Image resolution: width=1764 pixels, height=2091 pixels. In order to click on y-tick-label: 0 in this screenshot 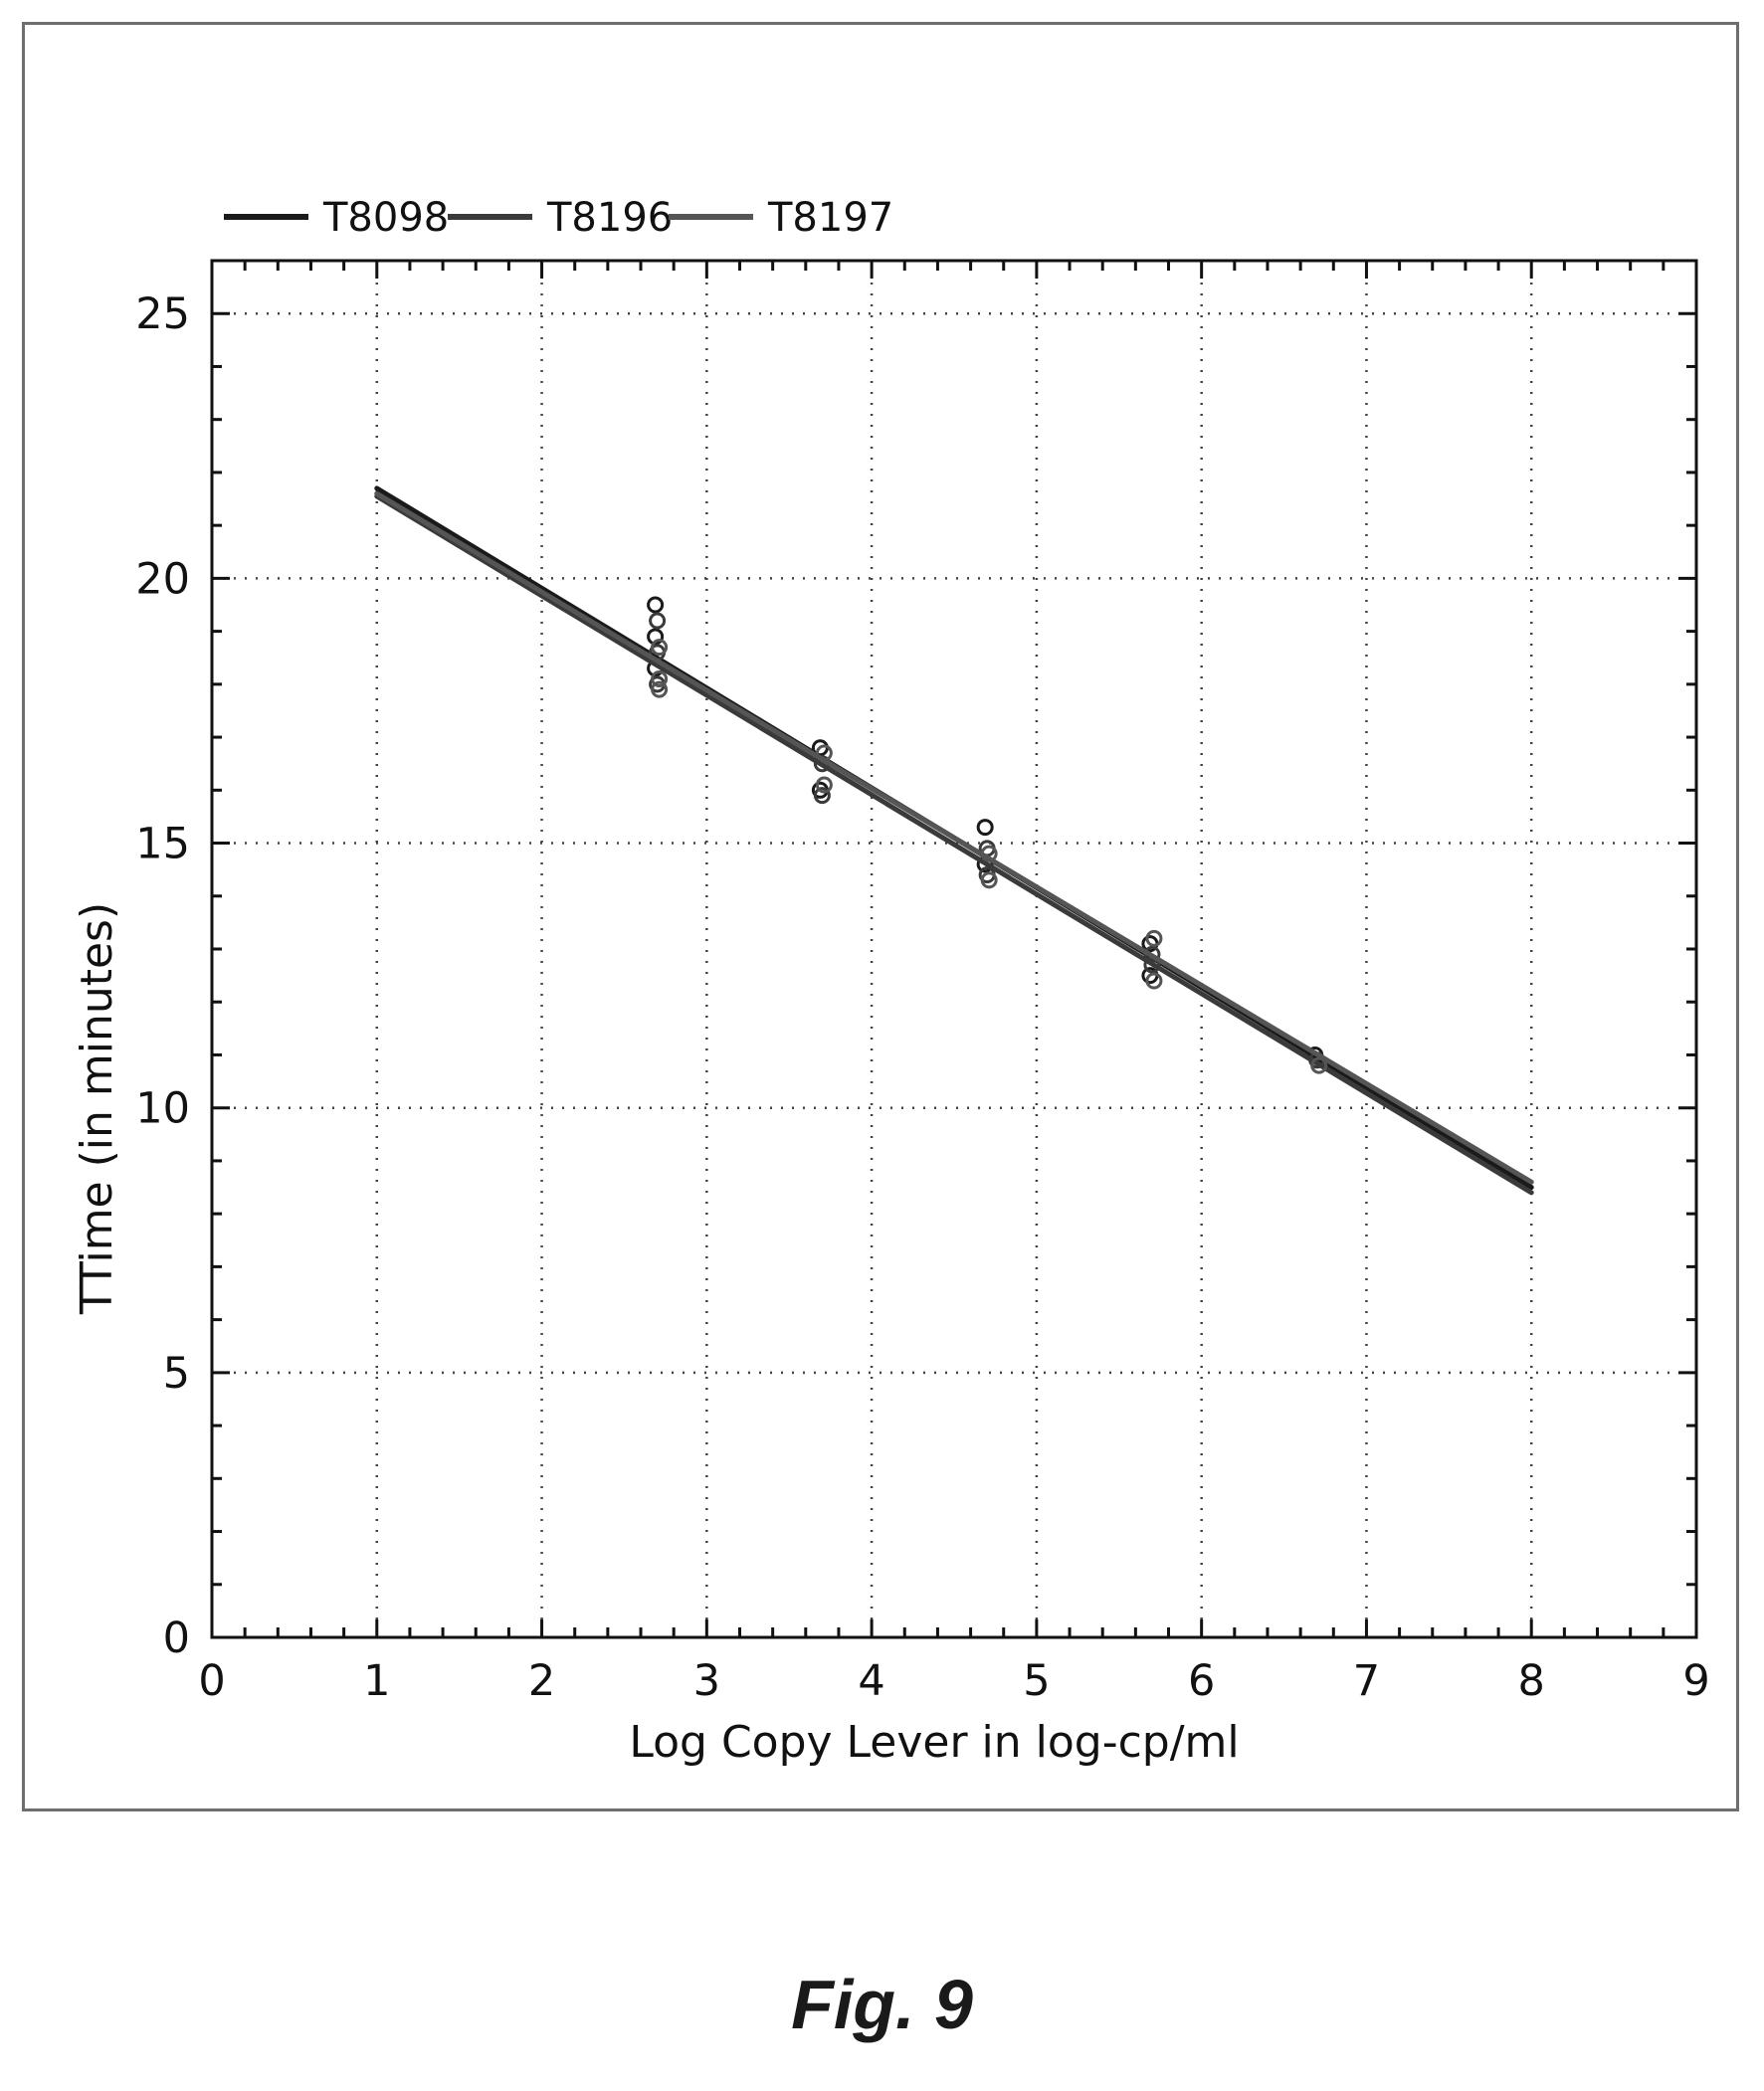, I will do `click(176, 1638)`.